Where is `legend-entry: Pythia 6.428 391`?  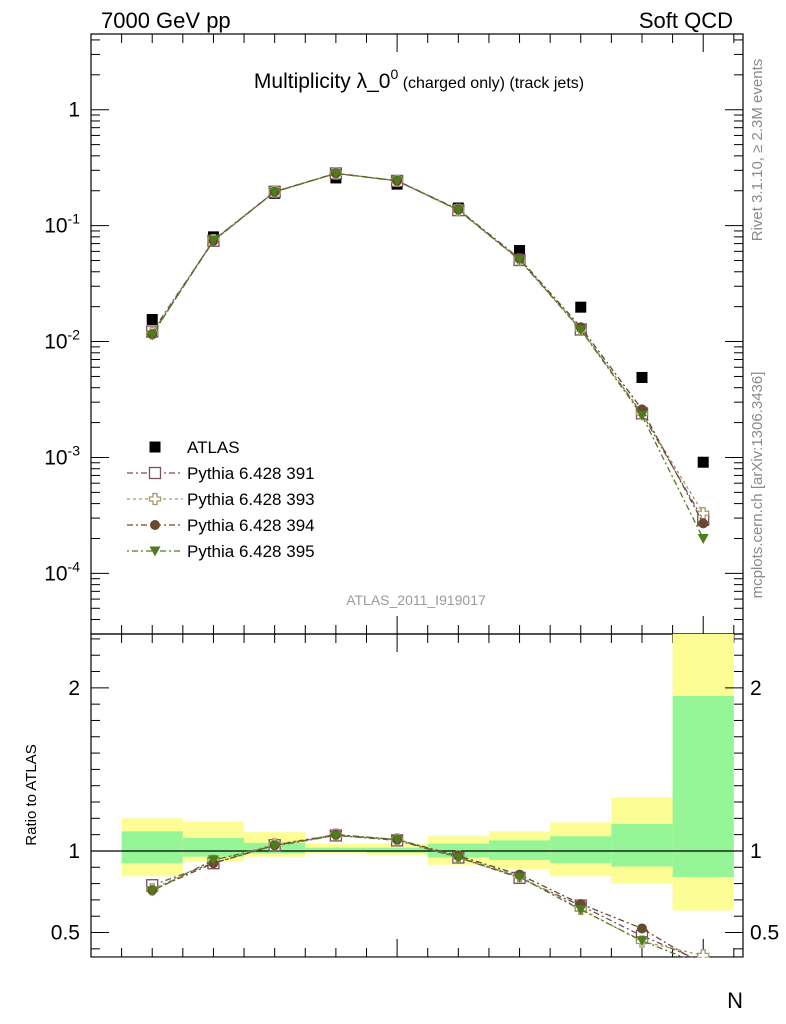 legend-entry: Pythia 6.428 391 is located at coordinates (221, 473).